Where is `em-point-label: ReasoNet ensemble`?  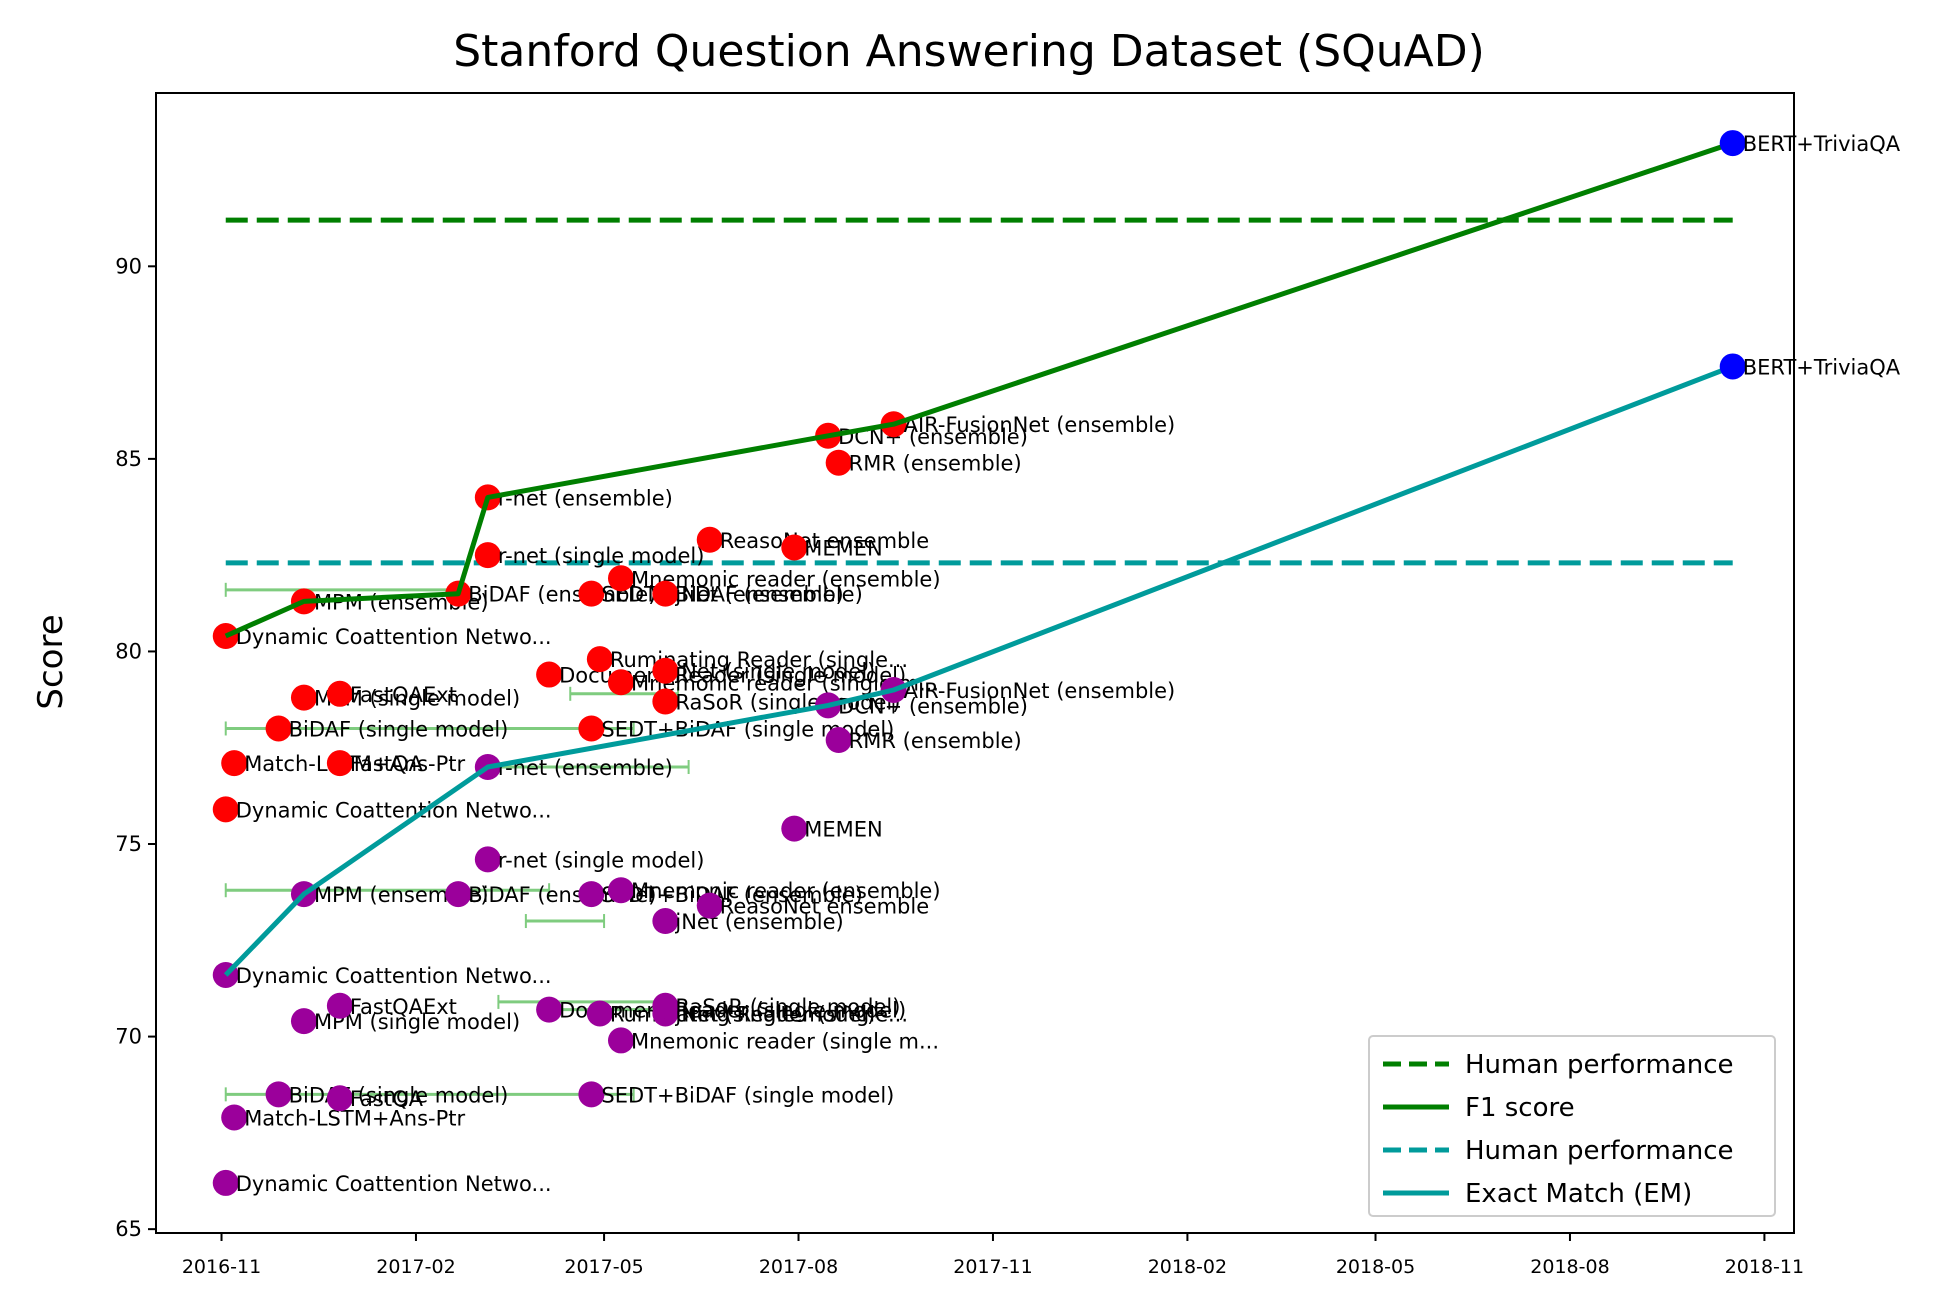
em-point-label: ReasoNet ensemble is located at coordinates (824, 907).